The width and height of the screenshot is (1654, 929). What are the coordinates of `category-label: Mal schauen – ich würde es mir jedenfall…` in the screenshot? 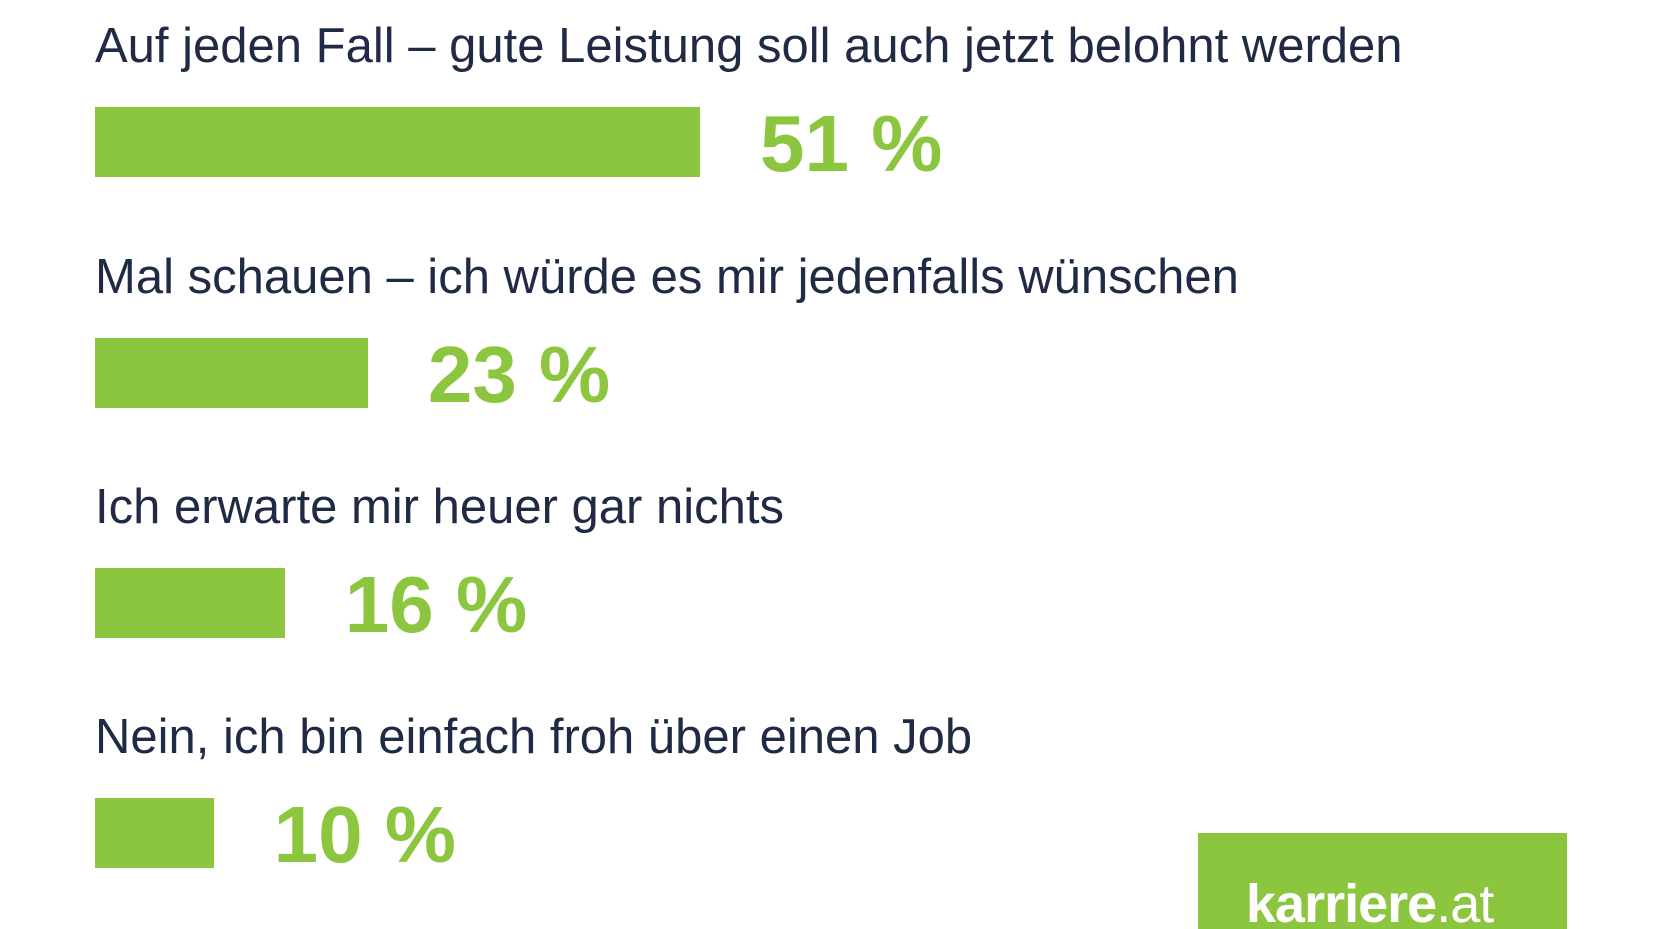 It's located at (667, 277).